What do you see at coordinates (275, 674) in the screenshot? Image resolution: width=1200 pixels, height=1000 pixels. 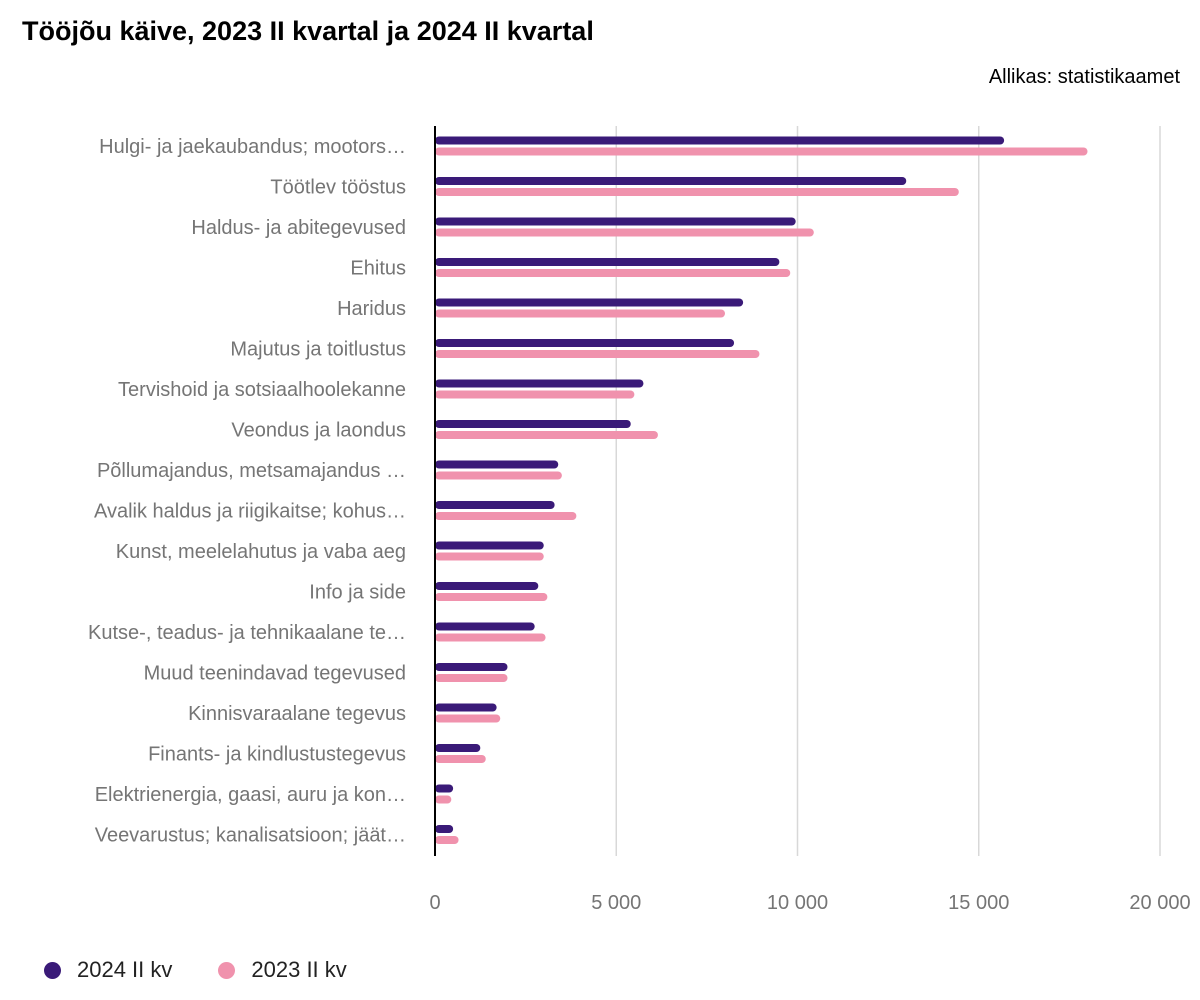 I see `category-label: Muud teenindavad tegevused` at bounding box center [275, 674].